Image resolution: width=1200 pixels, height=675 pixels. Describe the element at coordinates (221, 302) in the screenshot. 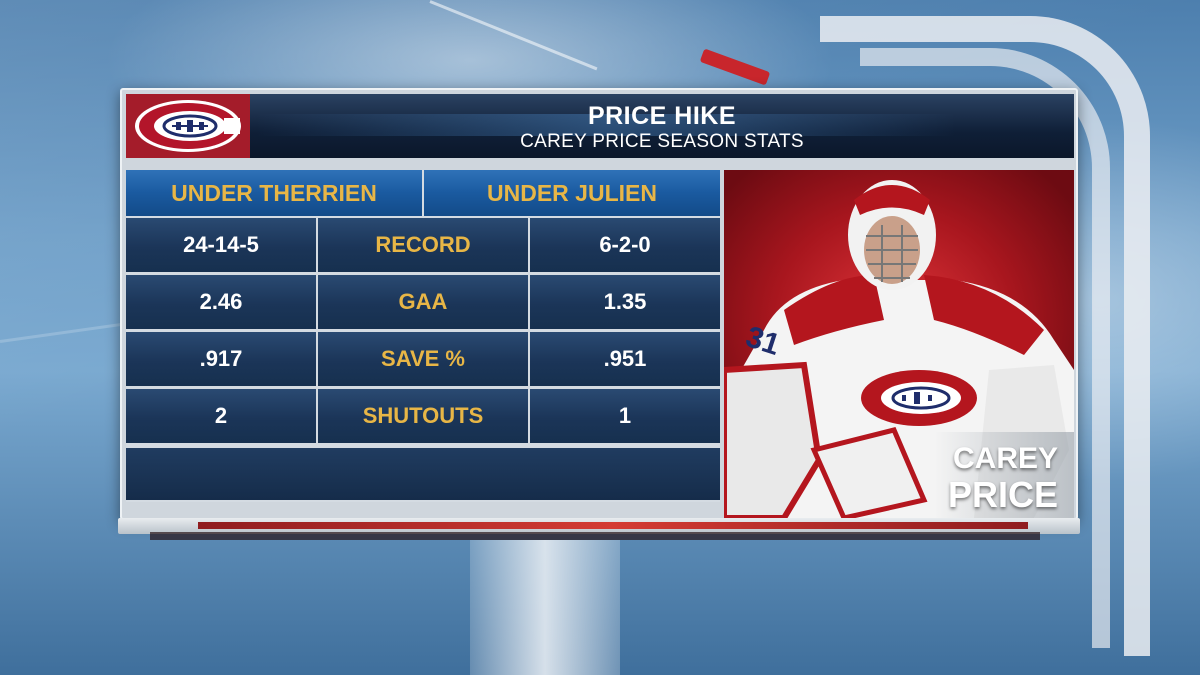

I see `stat-left-value: 2.46` at that location.